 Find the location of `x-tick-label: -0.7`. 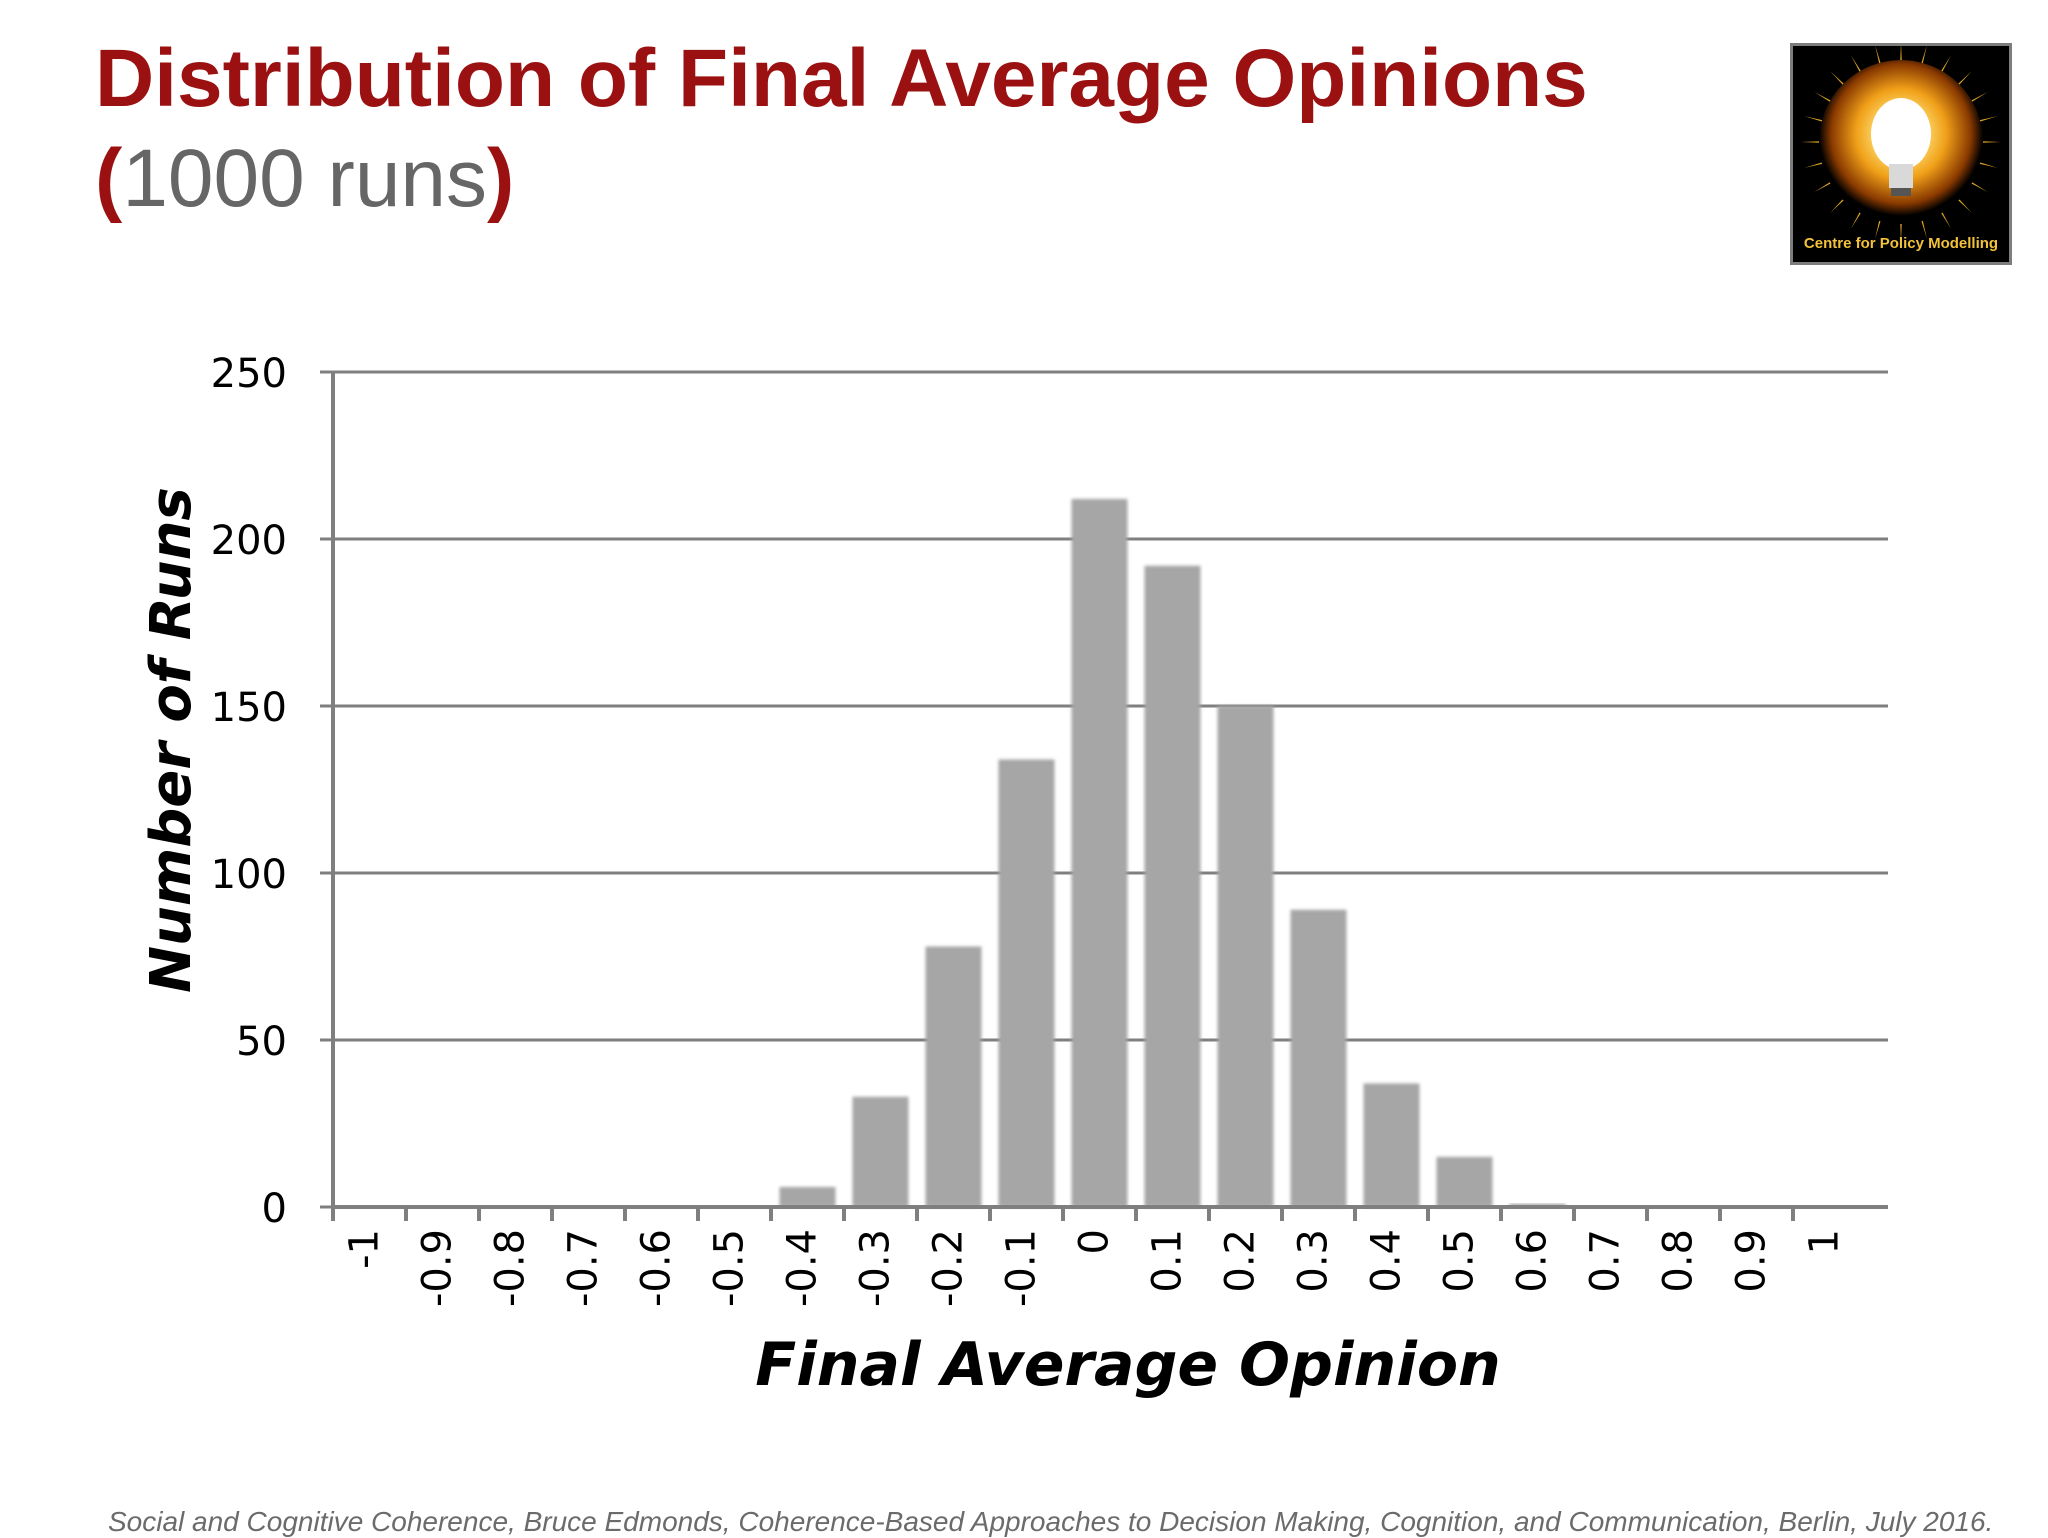

x-tick-label: -0.7 is located at coordinates (584, 1268).